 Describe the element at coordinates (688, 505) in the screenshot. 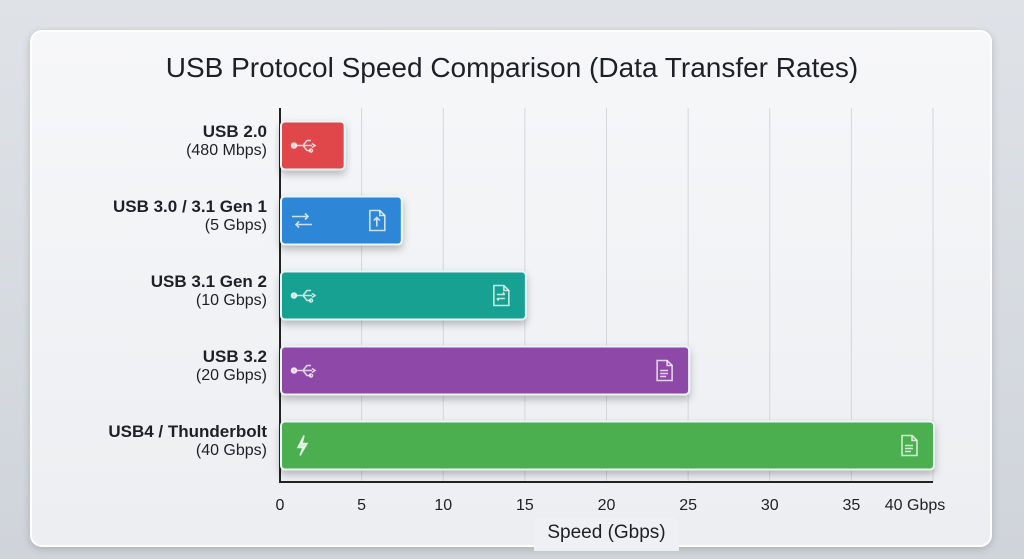

I see `x-tick-label: 25` at that location.